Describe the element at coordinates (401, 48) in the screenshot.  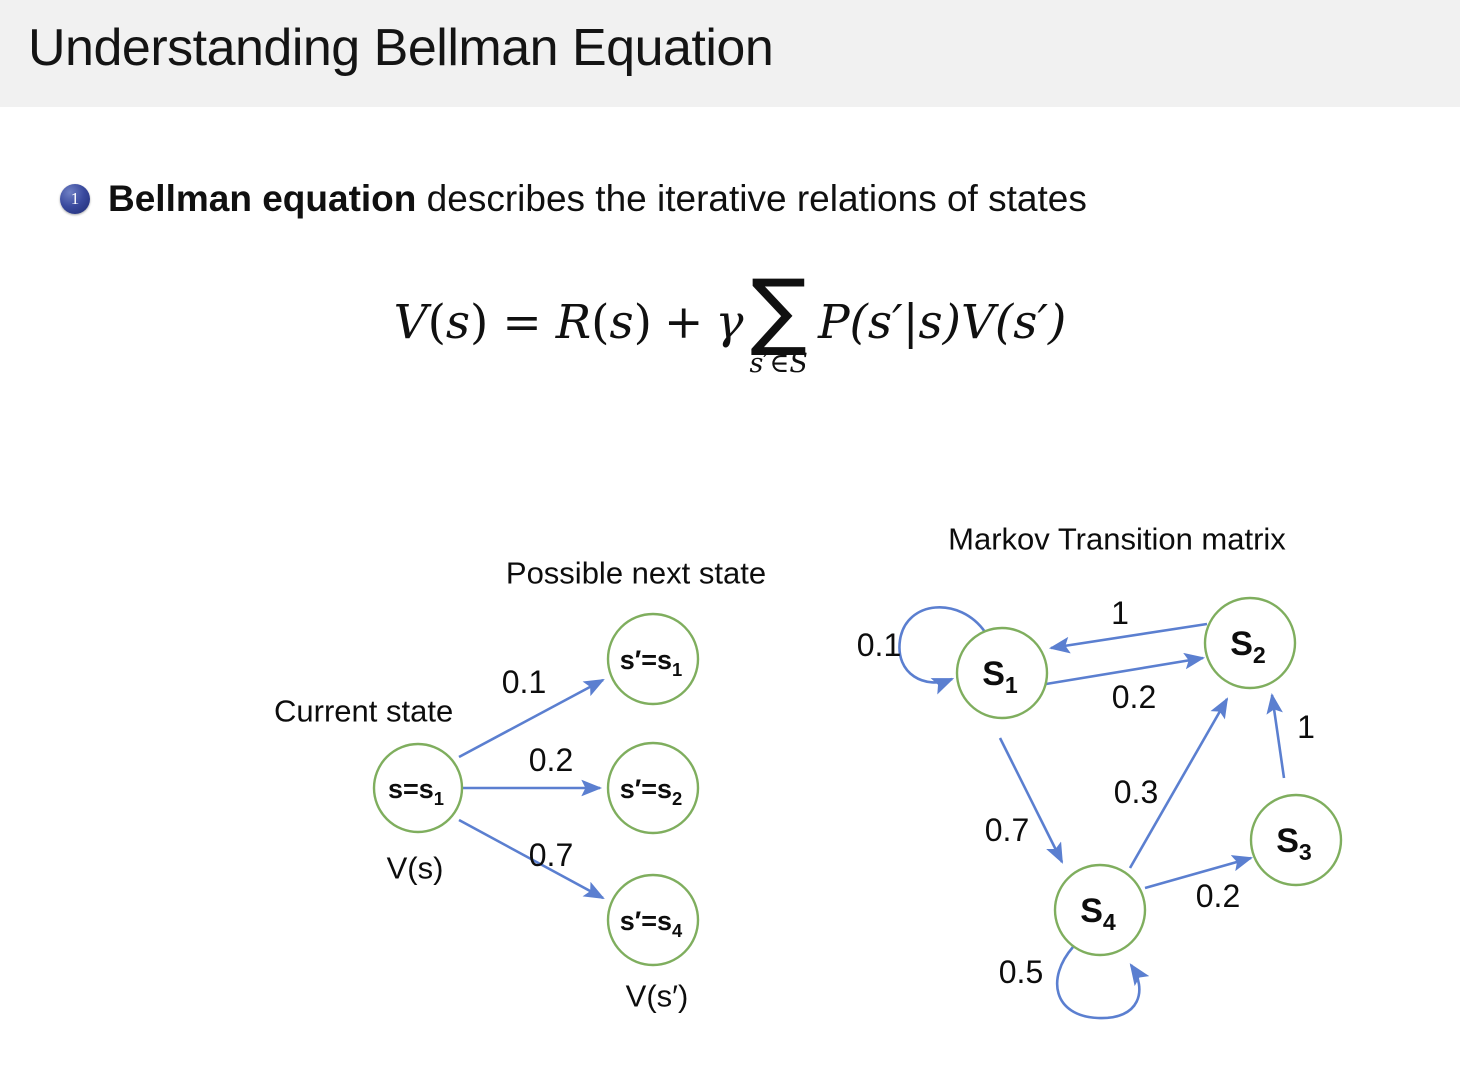
I see `page-title: Understanding Bellman Equation` at that location.